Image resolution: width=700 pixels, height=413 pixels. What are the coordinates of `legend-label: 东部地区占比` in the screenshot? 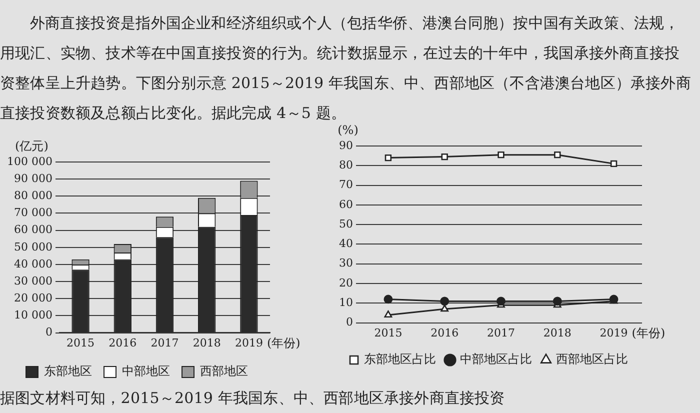 It's located at (400, 359).